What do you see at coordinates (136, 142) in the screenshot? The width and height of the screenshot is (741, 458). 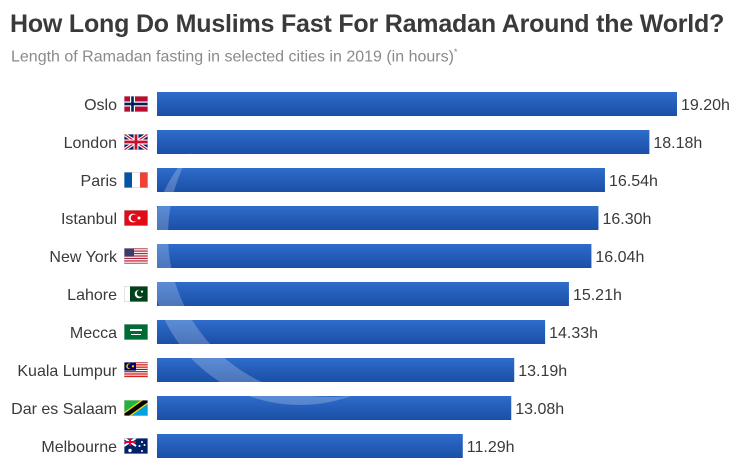 I see `uk-flag-icon` at bounding box center [136, 142].